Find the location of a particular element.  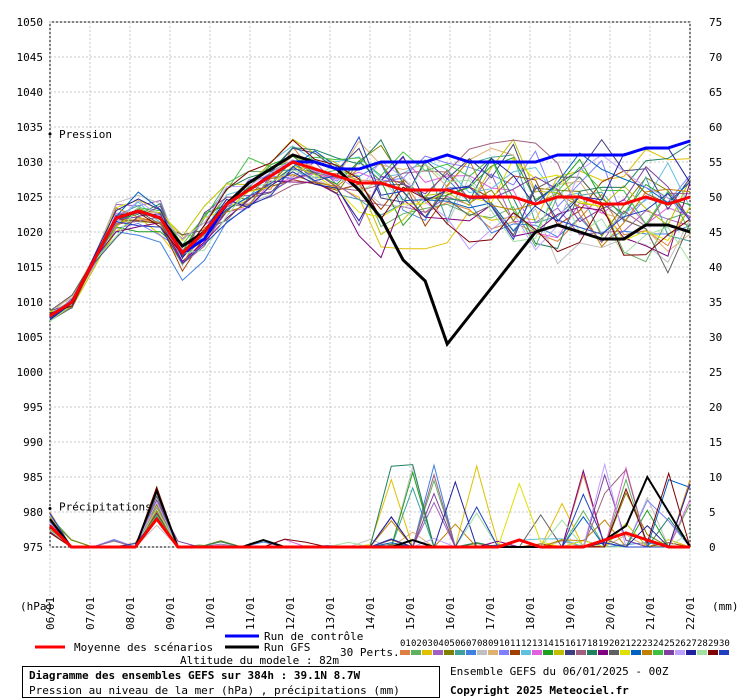

left-axis-unit: (hPa) is located at coordinates (36, 606).